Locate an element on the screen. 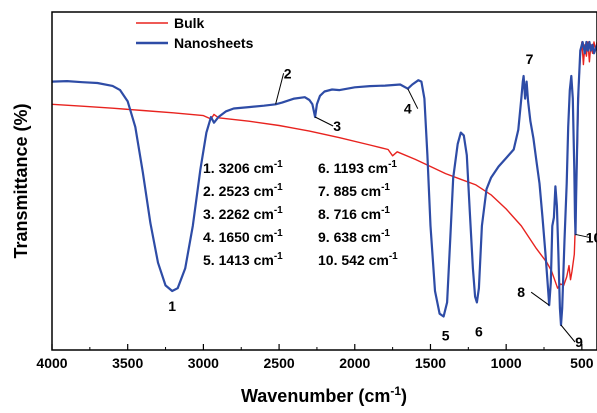 Image resolution: width=597 pixels, height=413 pixels. peak-list-entry: 1. 3206 cm-1 is located at coordinates (243, 167).